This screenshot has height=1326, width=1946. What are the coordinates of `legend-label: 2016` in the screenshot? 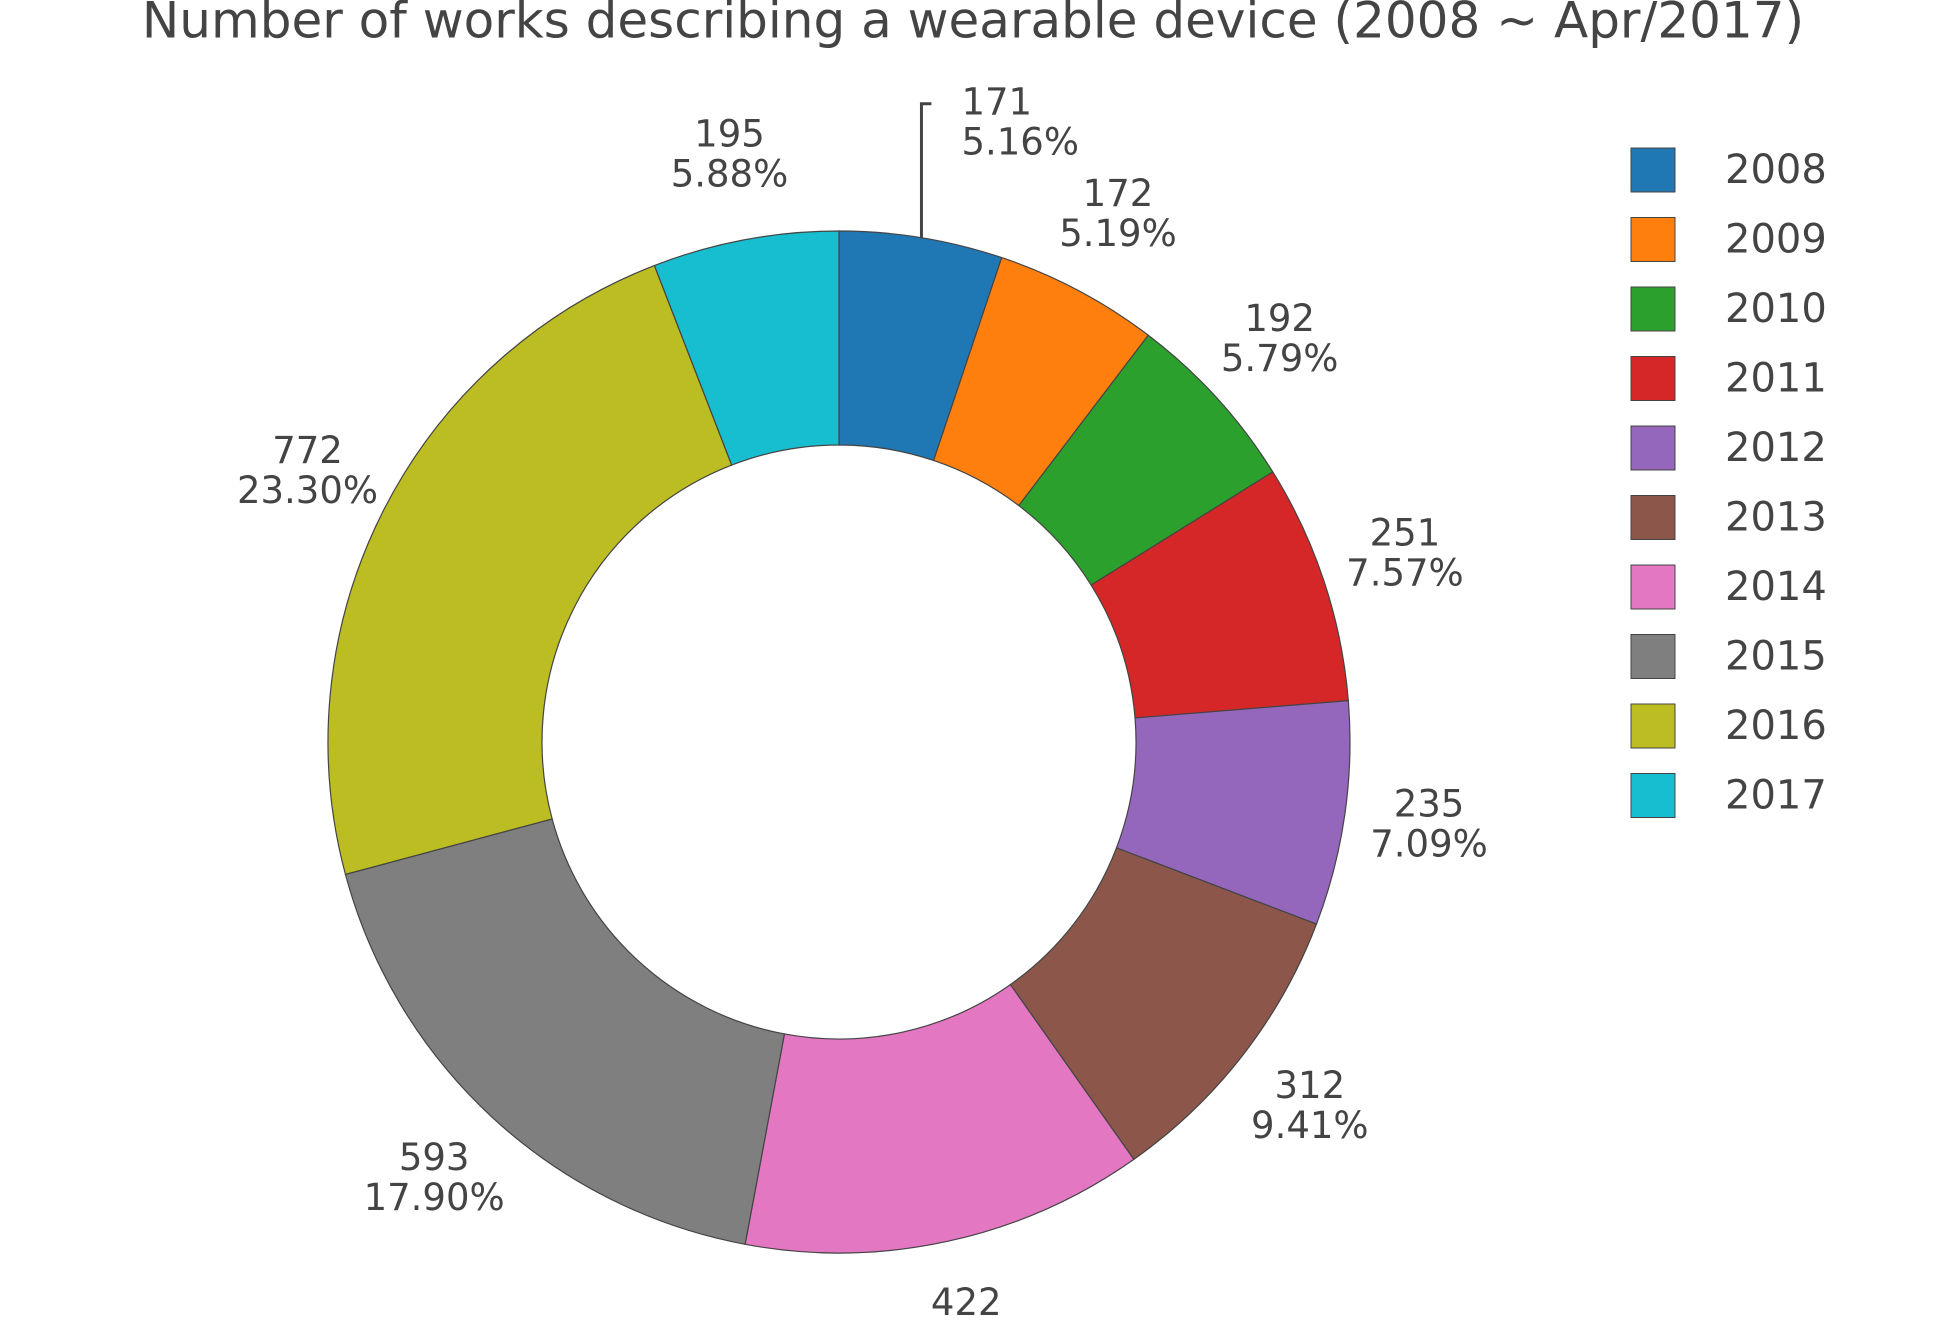 It's located at (1776, 726).